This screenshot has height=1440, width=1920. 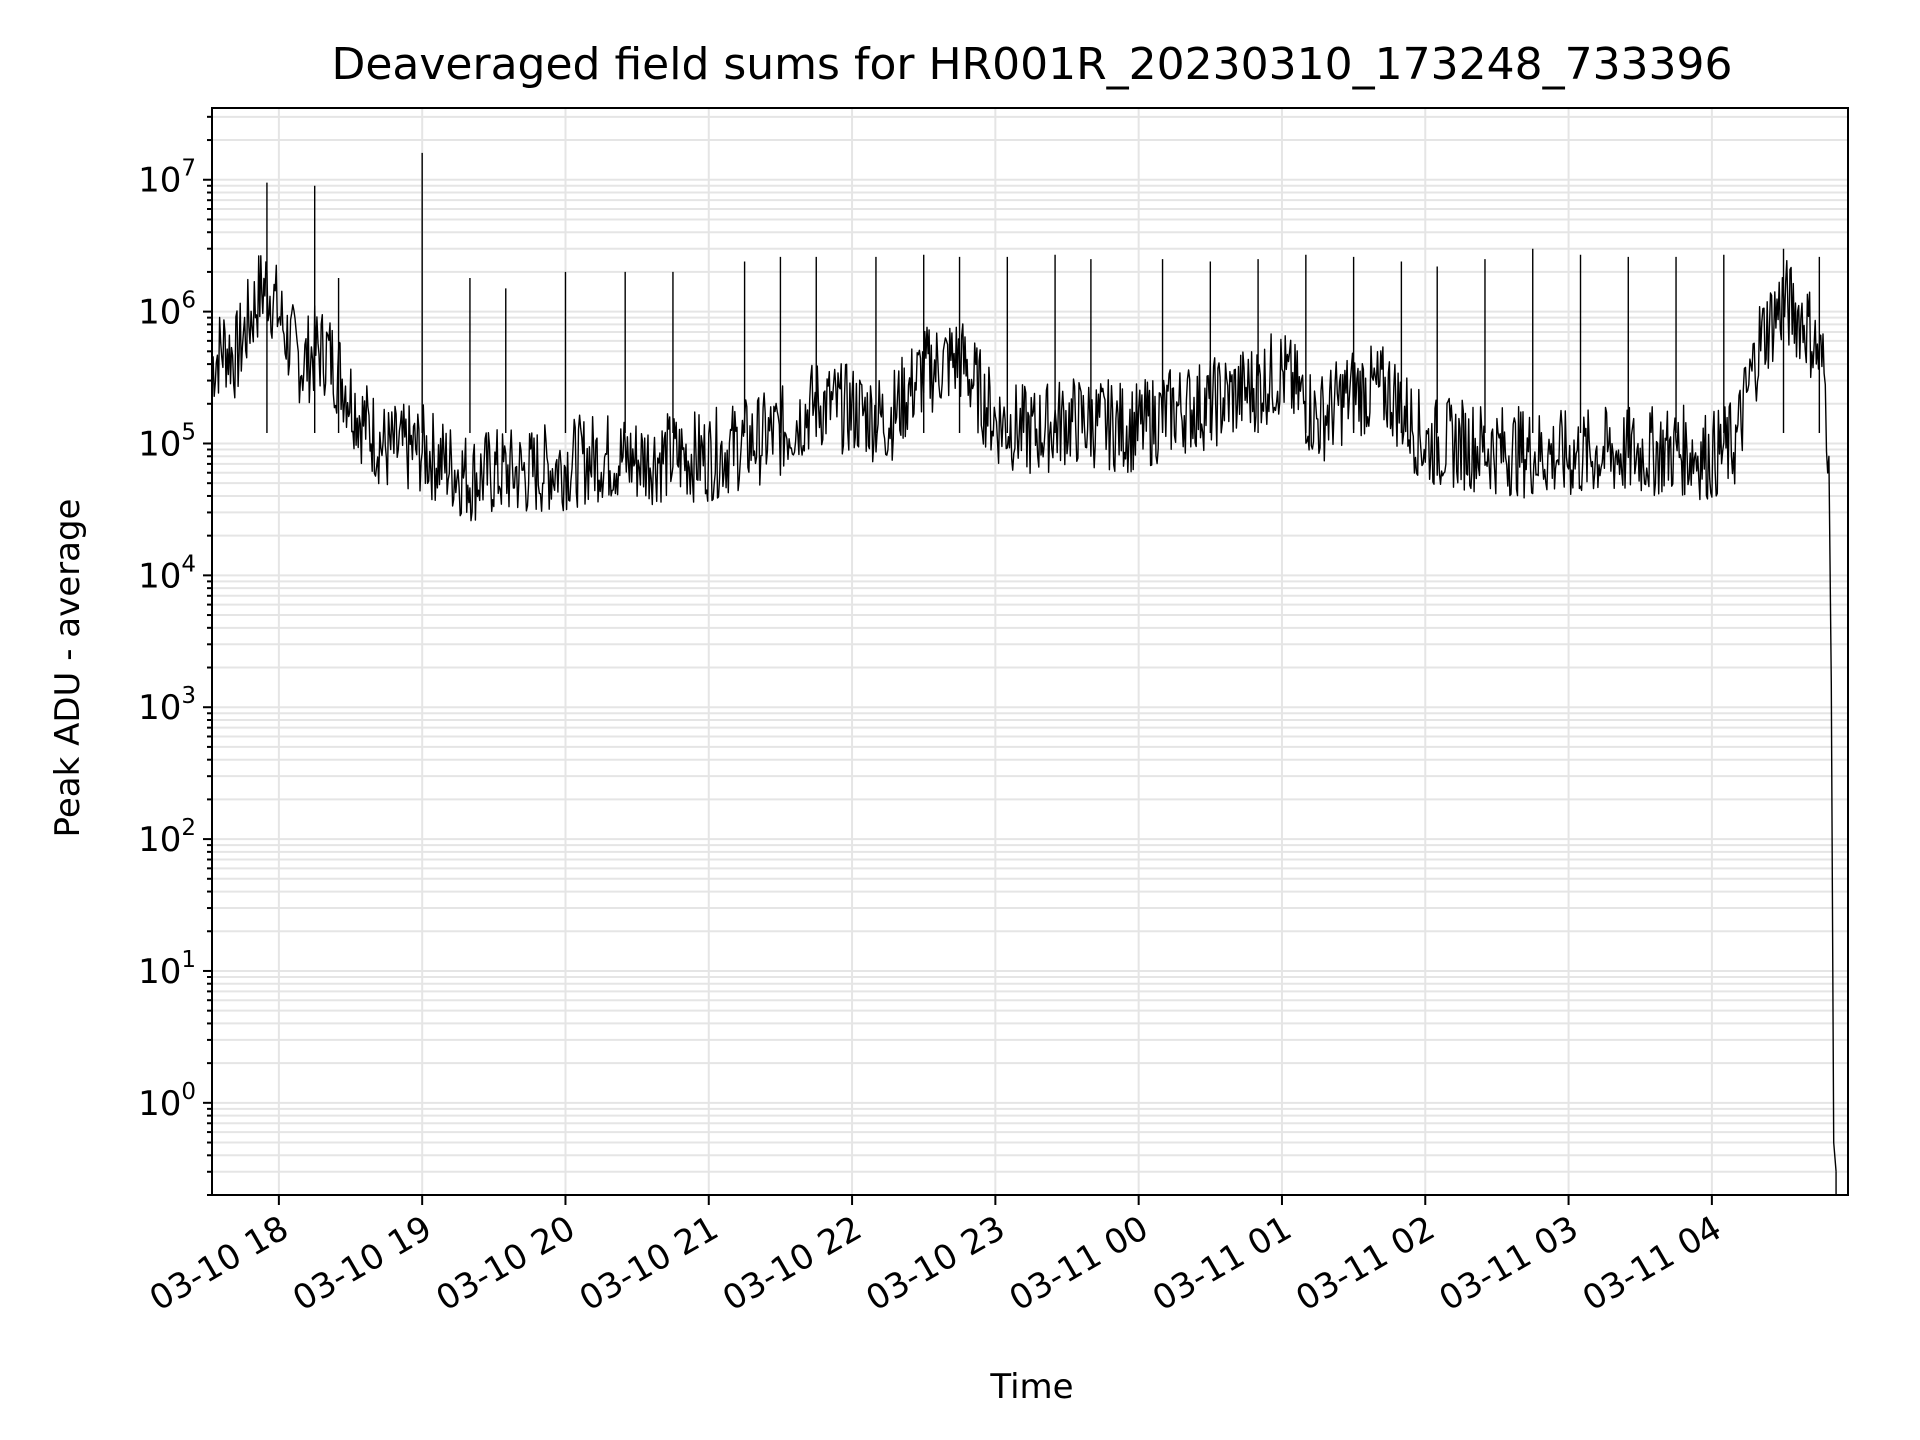 I want to click on x-axis-label: Time, so click(x=1031, y=1387).